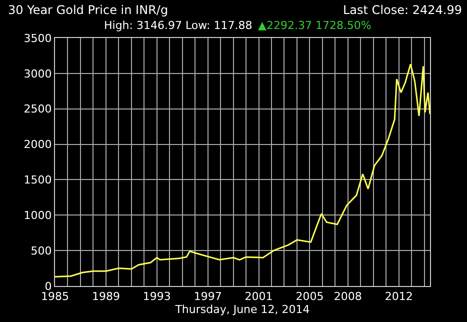 This screenshot has width=467, height=322. What do you see at coordinates (48, 286) in the screenshot?
I see `y-tick-label: 0` at bounding box center [48, 286].